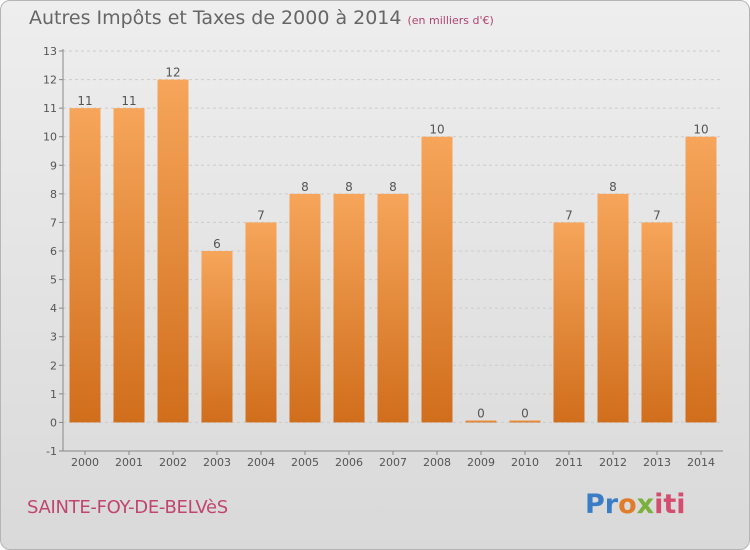  Describe the element at coordinates (53, 337) in the screenshot. I see `y-tick-label: 3` at that location.